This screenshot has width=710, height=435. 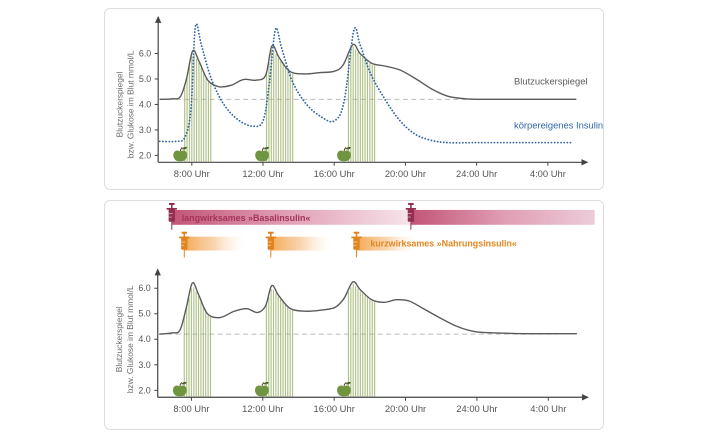 What do you see at coordinates (246, 218) in the screenshot?
I see `basal-insulin-label: langwirksames »Basalinsulin«` at bounding box center [246, 218].